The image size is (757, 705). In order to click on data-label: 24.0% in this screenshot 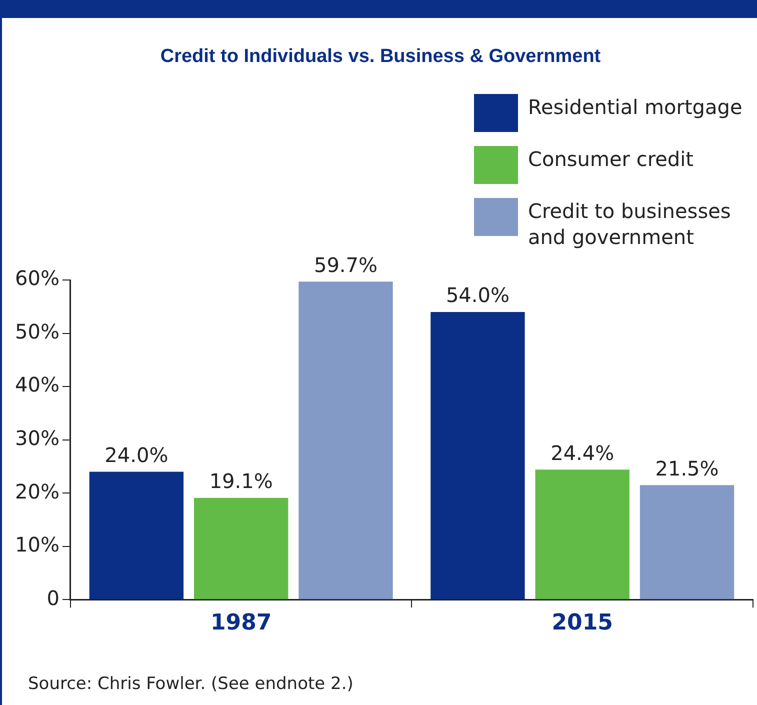, I will do `click(136, 454)`.